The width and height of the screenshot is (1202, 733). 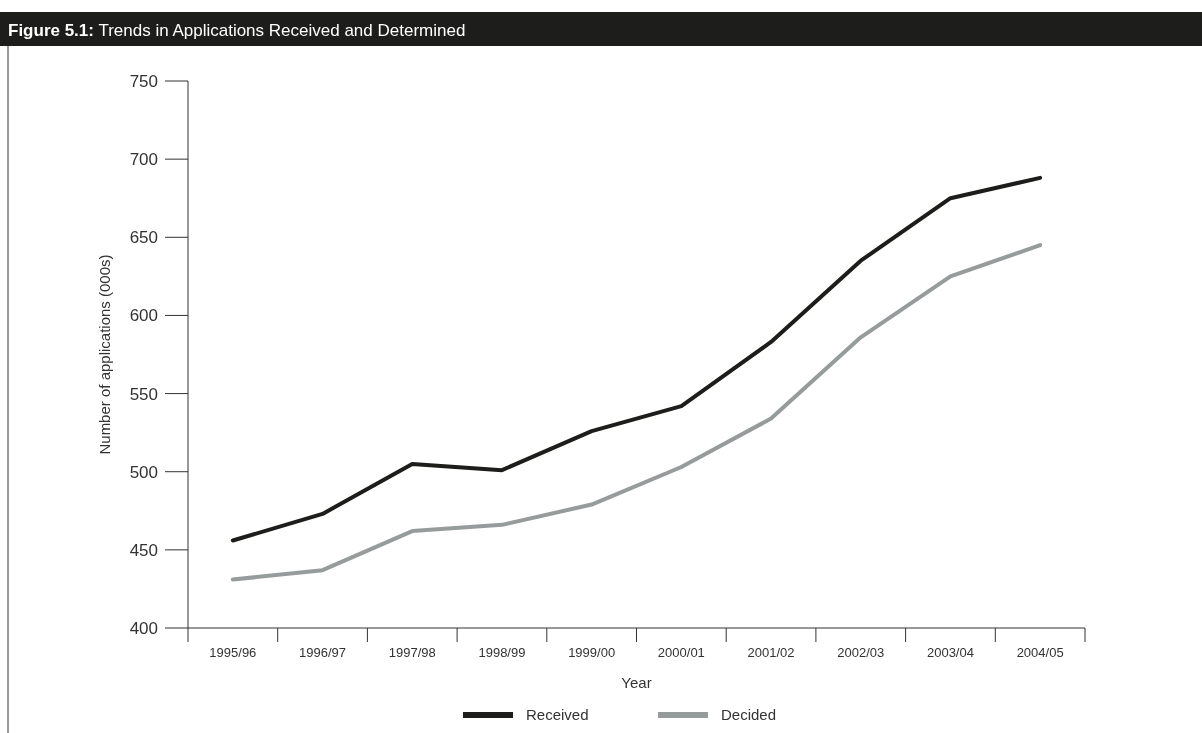 I want to click on y-tick-label: 400, so click(x=143, y=628).